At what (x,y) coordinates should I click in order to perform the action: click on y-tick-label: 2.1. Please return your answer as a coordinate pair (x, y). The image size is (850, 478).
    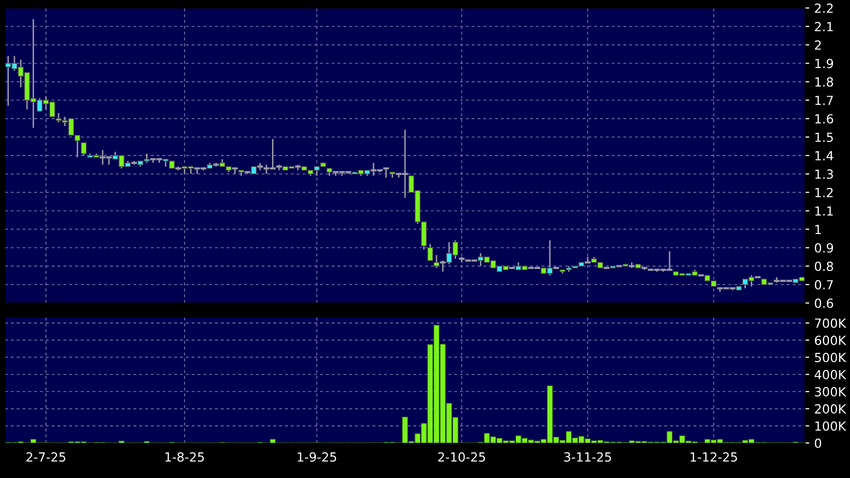
    Looking at the image, I should click on (823, 27).